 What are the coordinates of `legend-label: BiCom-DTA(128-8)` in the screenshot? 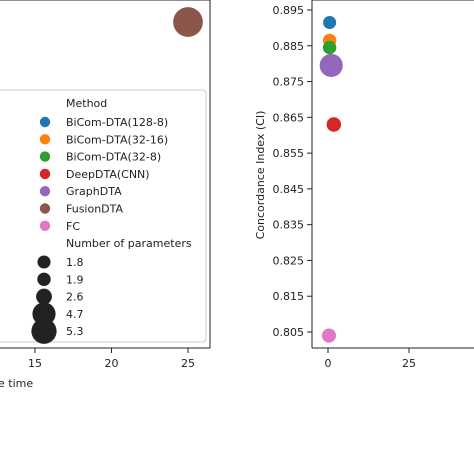 It's located at (117, 122).